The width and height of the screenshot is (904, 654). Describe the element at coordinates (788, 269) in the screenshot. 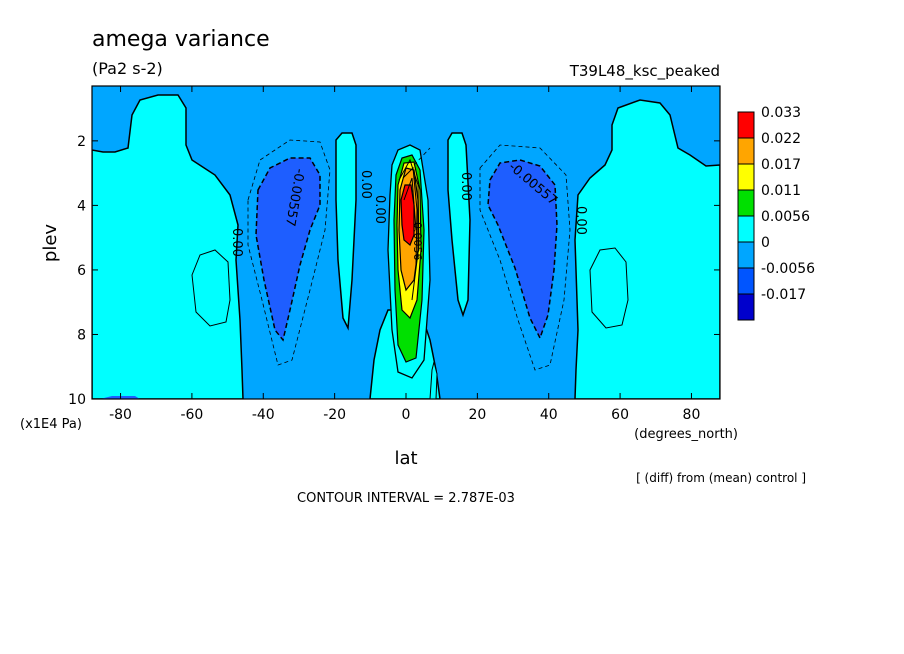

I see `colorbar-label: -0.0056` at that location.